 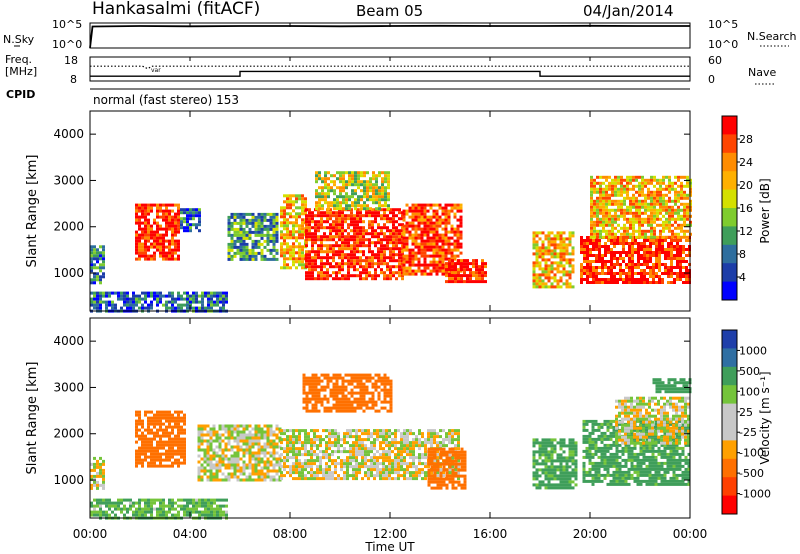 I want to click on nave-label: Nave, so click(x=762, y=72).